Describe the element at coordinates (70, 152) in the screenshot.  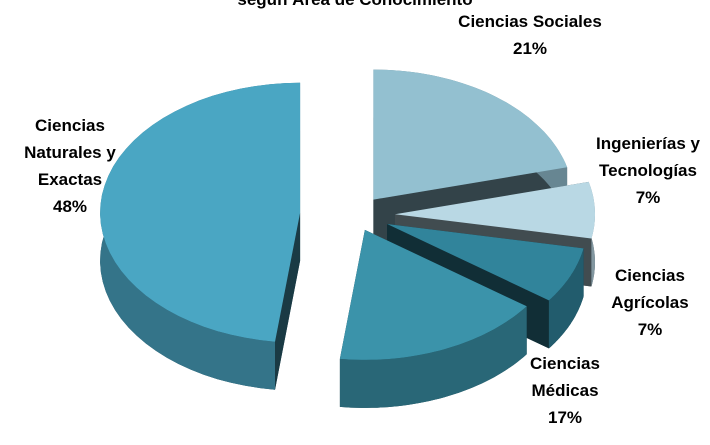
I see `category-name: Ciencias Naturales y Exactas` at that location.